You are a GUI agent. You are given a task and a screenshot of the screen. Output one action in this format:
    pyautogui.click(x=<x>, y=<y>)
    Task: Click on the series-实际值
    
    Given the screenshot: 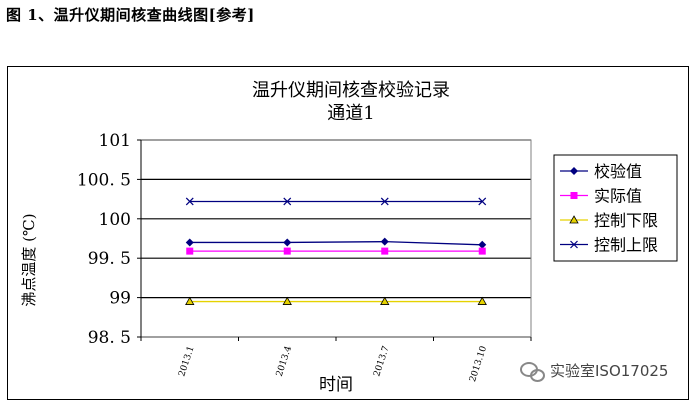 What is the action you would take?
    pyautogui.click(x=336, y=251)
    